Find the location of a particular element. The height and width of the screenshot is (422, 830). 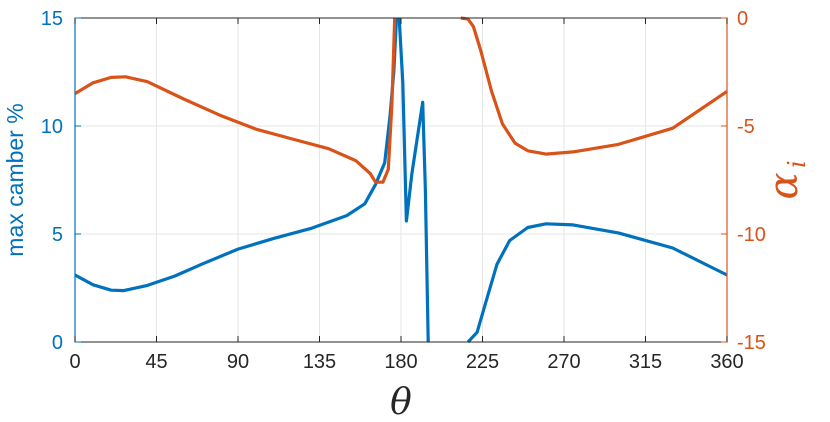

y-right-axis-label-sub: i is located at coordinates (797, 164).